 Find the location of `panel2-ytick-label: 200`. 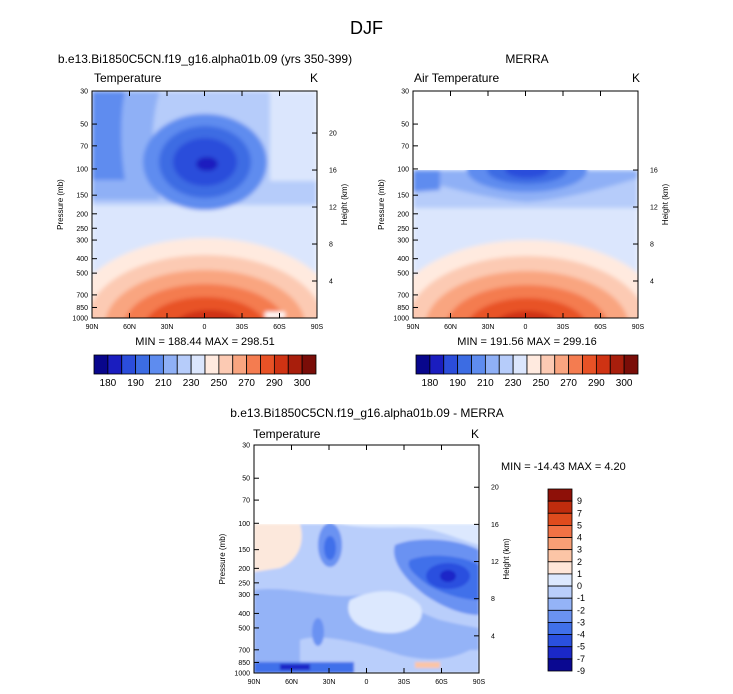

panel2-ytick-label: 200 is located at coordinates (403, 214).